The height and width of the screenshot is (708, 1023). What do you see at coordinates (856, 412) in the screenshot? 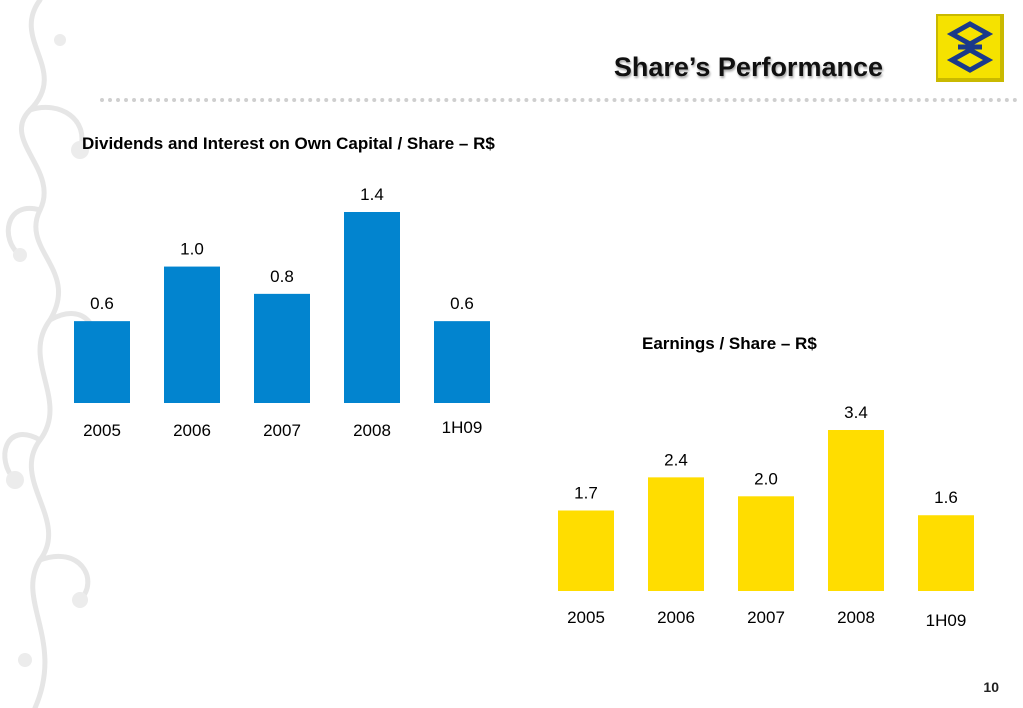
I see `data-label: 3.4` at bounding box center [856, 412].